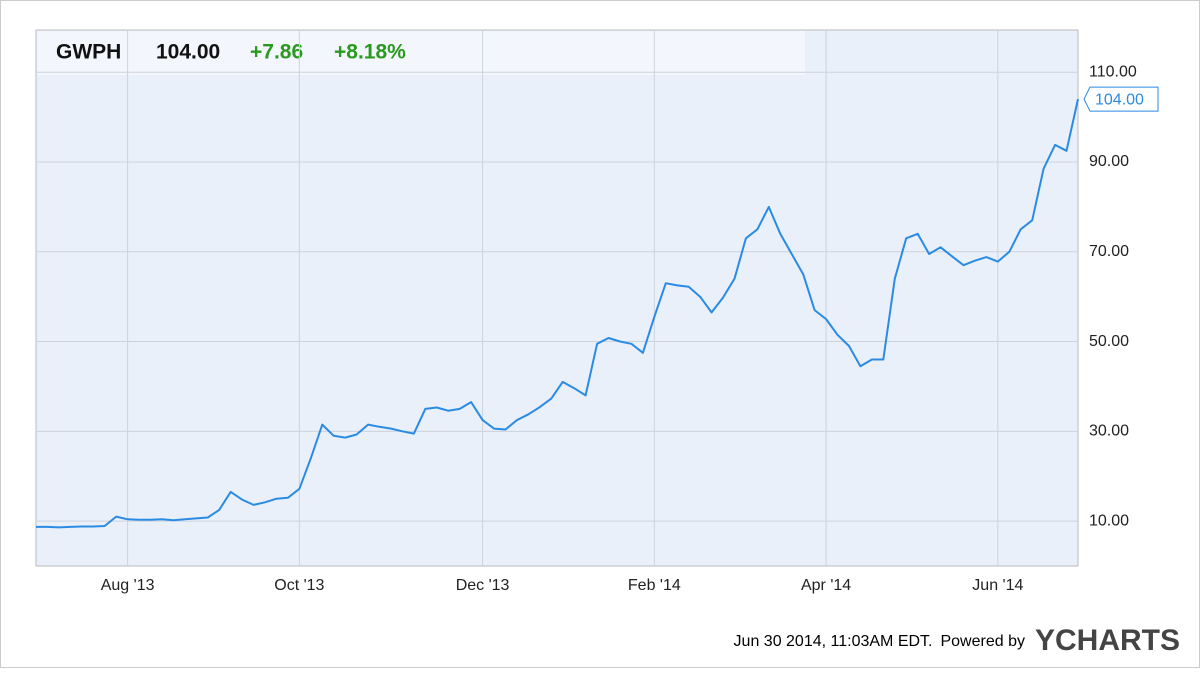 Image resolution: width=1200 pixels, height=673 pixels. Describe the element at coordinates (128, 585) in the screenshot. I see `x-tick-label: Aug '13` at that location.